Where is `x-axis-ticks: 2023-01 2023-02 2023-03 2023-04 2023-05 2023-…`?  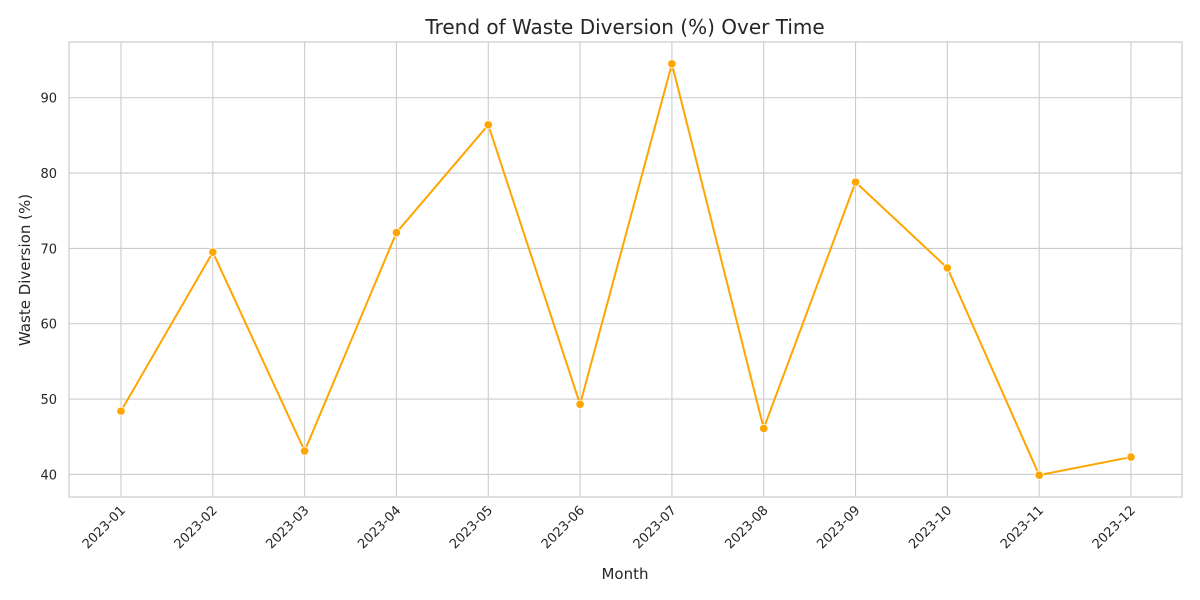
x-axis-ticks: 2023-01 2023-02 2023-03 2023-04 2023-05 2023-… is located at coordinates (609, 527).